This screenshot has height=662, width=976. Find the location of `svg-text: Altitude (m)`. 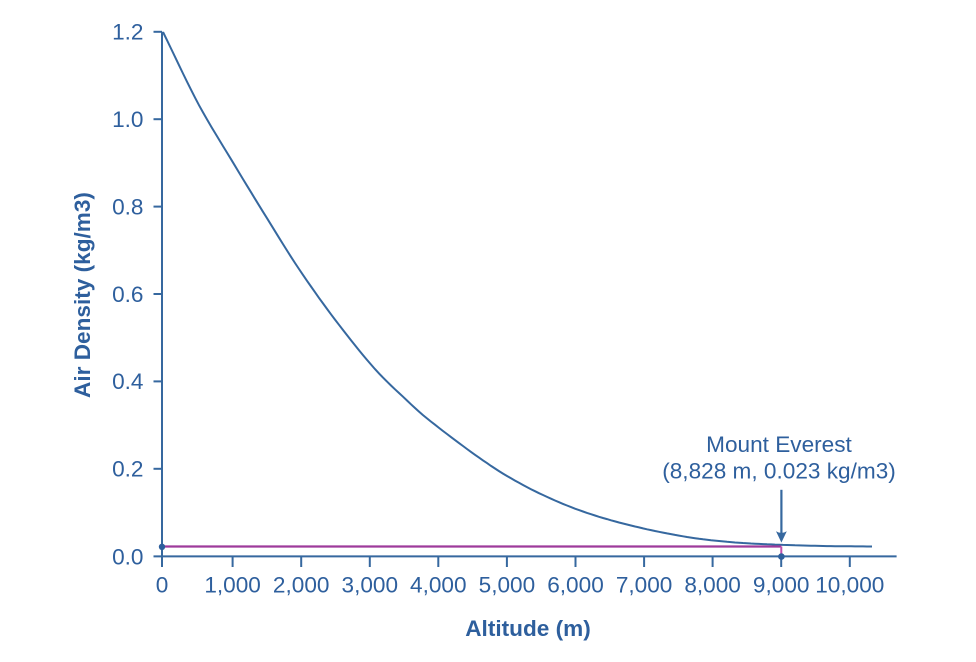

svg-text: Altitude (m) is located at coordinates (528, 628).